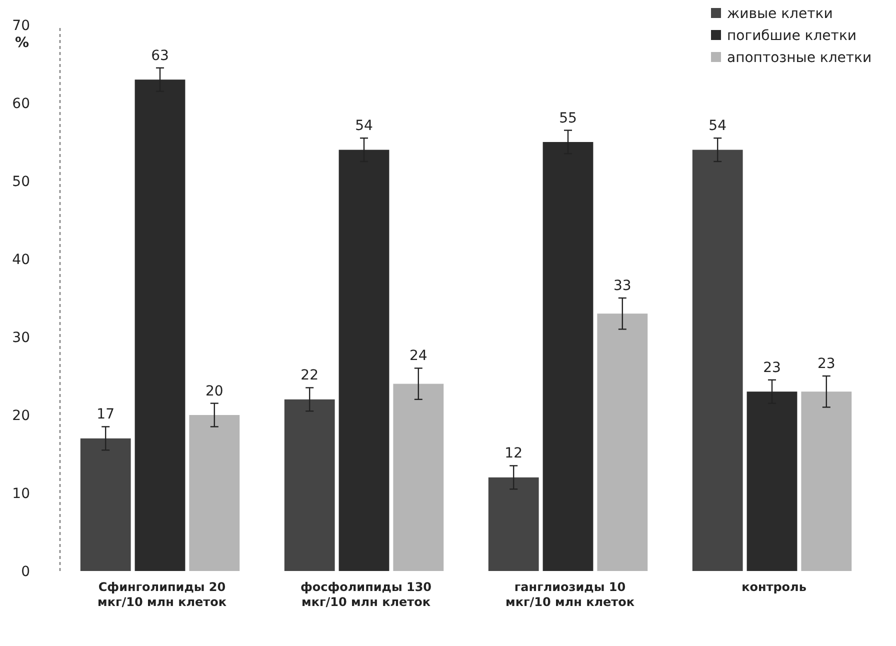 The height and width of the screenshot is (646, 896). What do you see at coordinates (418, 356) in the screenshot?
I see `data-label: 24` at bounding box center [418, 356].